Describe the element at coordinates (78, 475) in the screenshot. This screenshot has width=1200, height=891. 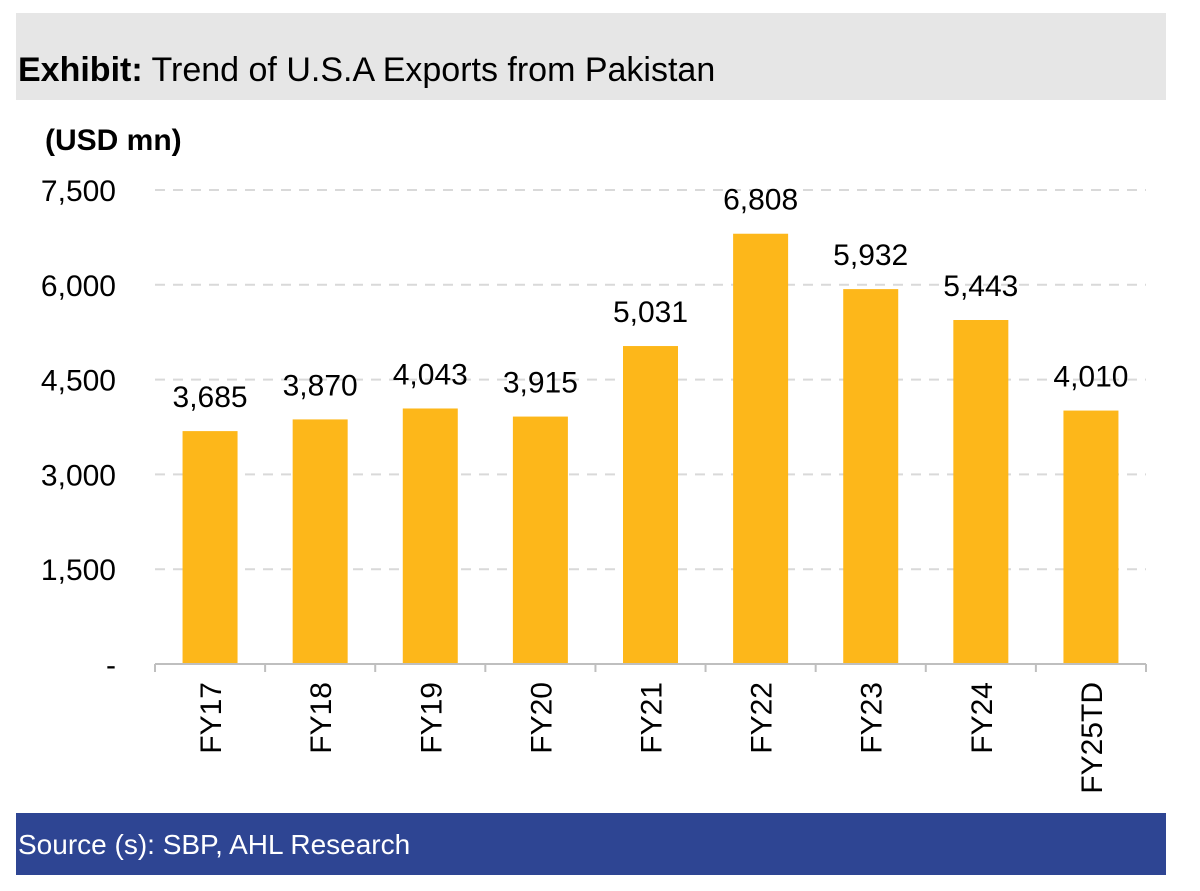
I see `y-tick-label: 3,000` at that location.